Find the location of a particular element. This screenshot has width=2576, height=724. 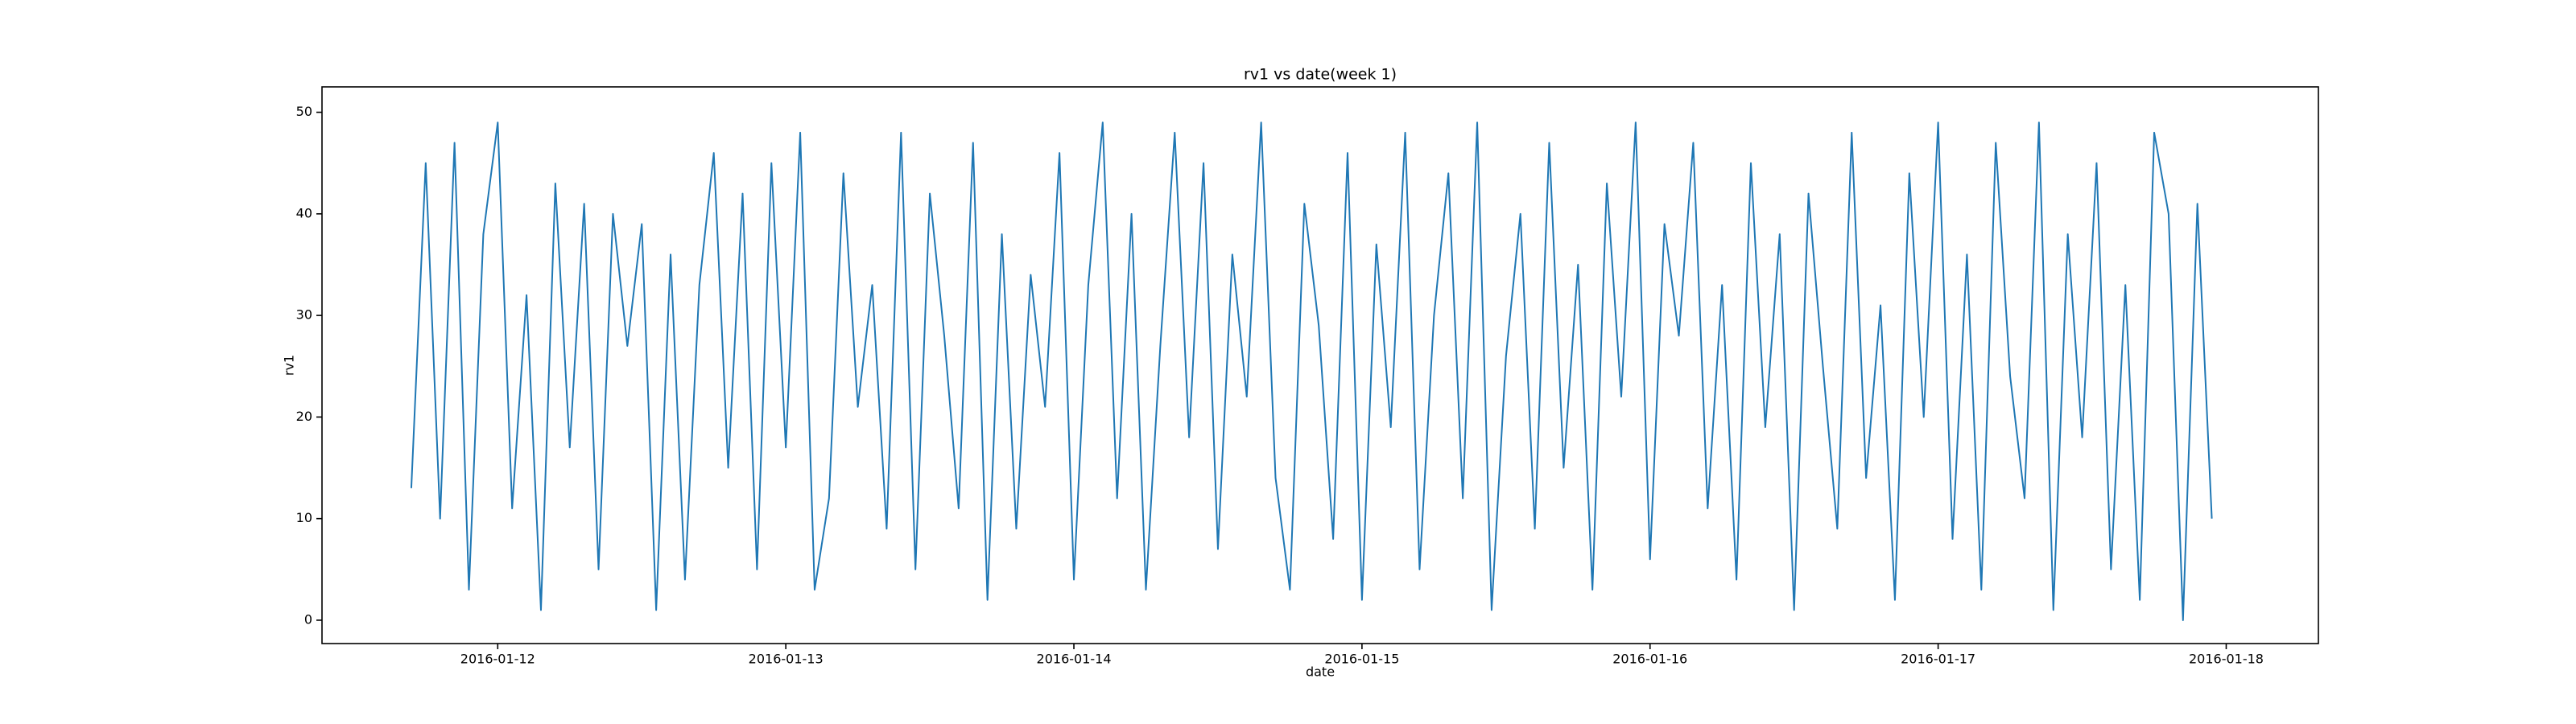

x-axis-label: date is located at coordinates (1320, 672).